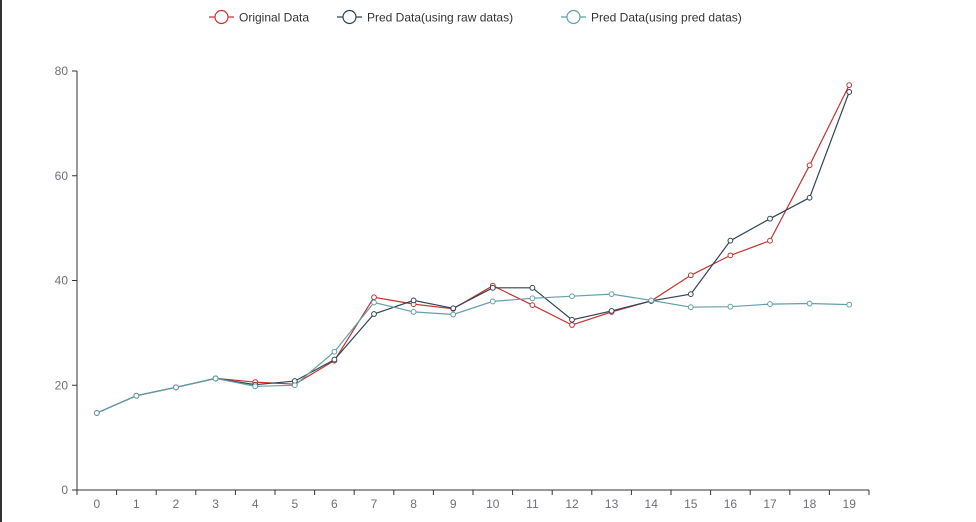  Describe the element at coordinates (652, 504) in the screenshot. I see `x-tick-label: 14` at that location.